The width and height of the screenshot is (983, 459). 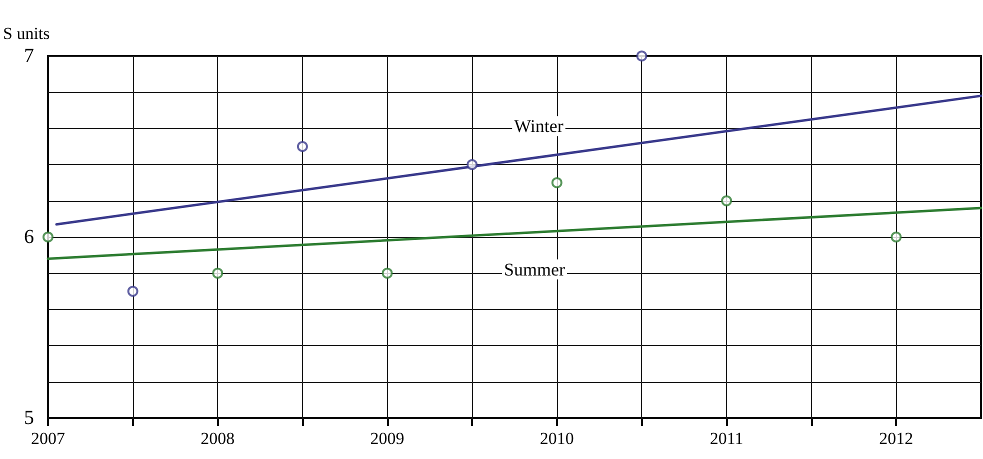 What do you see at coordinates (29, 418) in the screenshot?
I see `y-tick-label: 5` at bounding box center [29, 418].